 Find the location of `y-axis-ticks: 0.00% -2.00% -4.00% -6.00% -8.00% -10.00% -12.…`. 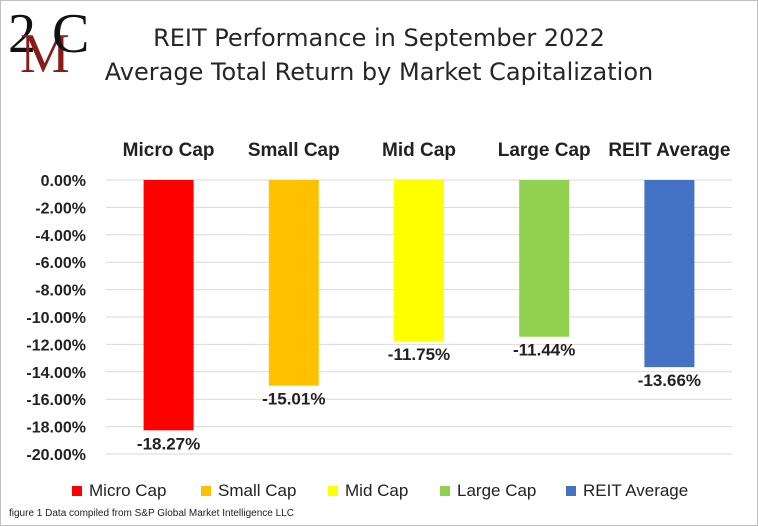

y-axis-ticks: 0.00% -2.00% -4.00% -6.00% -8.00% -10.00% -12.… is located at coordinates (56, 318).